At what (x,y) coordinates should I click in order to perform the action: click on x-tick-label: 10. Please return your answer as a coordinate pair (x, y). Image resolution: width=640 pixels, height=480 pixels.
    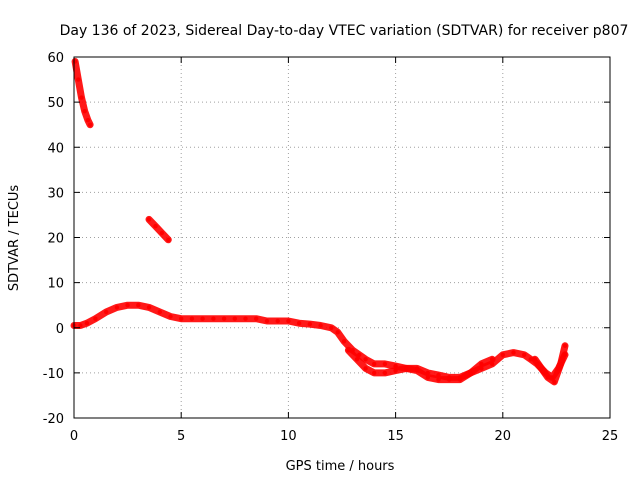
    Looking at the image, I should click on (288, 436).